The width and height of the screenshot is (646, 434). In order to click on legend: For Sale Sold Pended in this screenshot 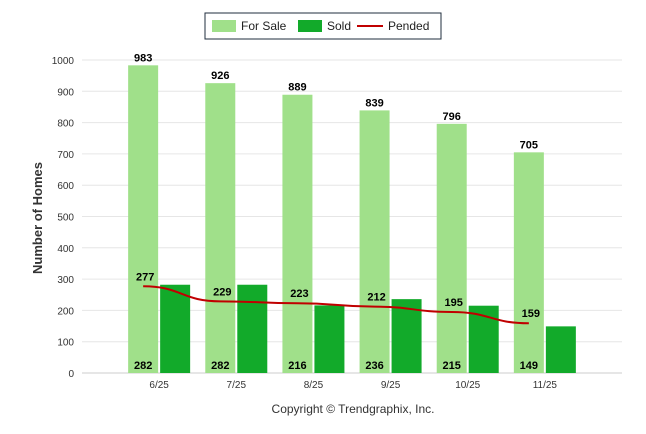, I will do `click(323, 26)`.